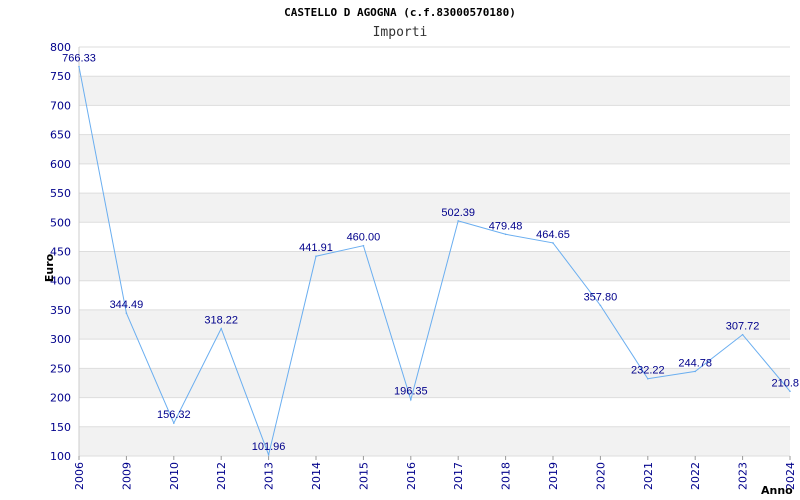  What do you see at coordinates (458, 476) in the screenshot?
I see `x-tick-label: 2017` at bounding box center [458, 476].